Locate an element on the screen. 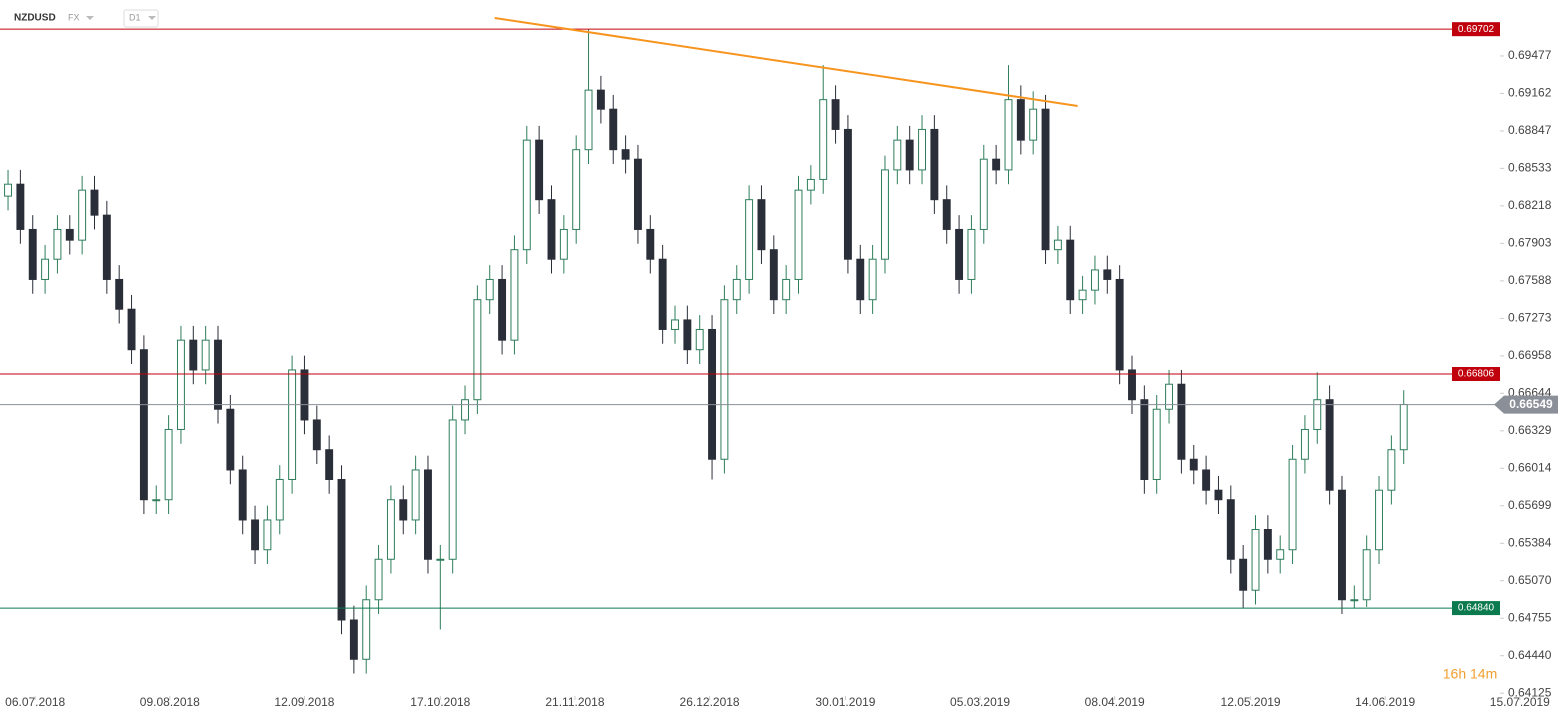 The width and height of the screenshot is (1568, 720). y-tick-label: 0.68533 is located at coordinates (1530, 168).